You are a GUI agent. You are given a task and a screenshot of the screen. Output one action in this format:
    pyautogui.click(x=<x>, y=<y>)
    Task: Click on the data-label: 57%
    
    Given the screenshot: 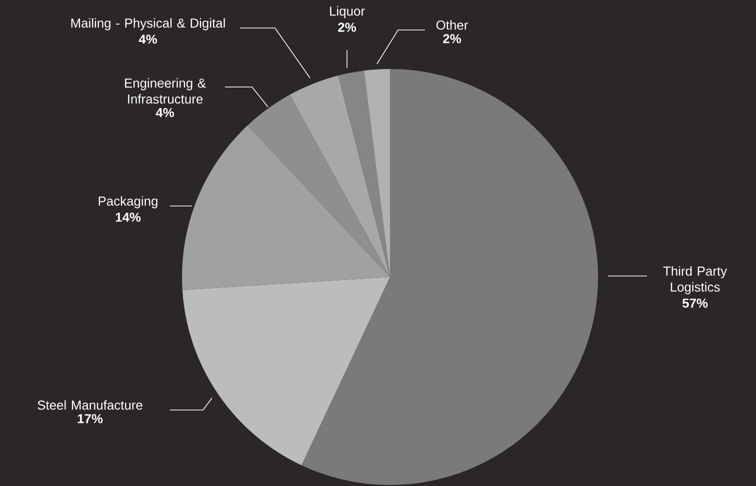 What is the action you would take?
    pyautogui.click(x=695, y=303)
    